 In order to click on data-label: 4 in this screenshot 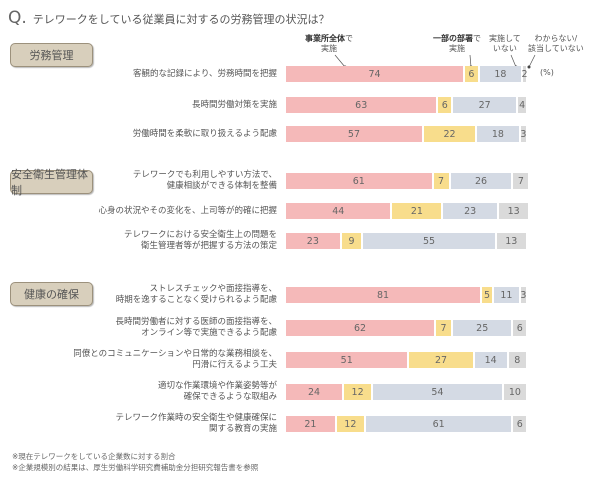, I will do `click(522, 105)`.